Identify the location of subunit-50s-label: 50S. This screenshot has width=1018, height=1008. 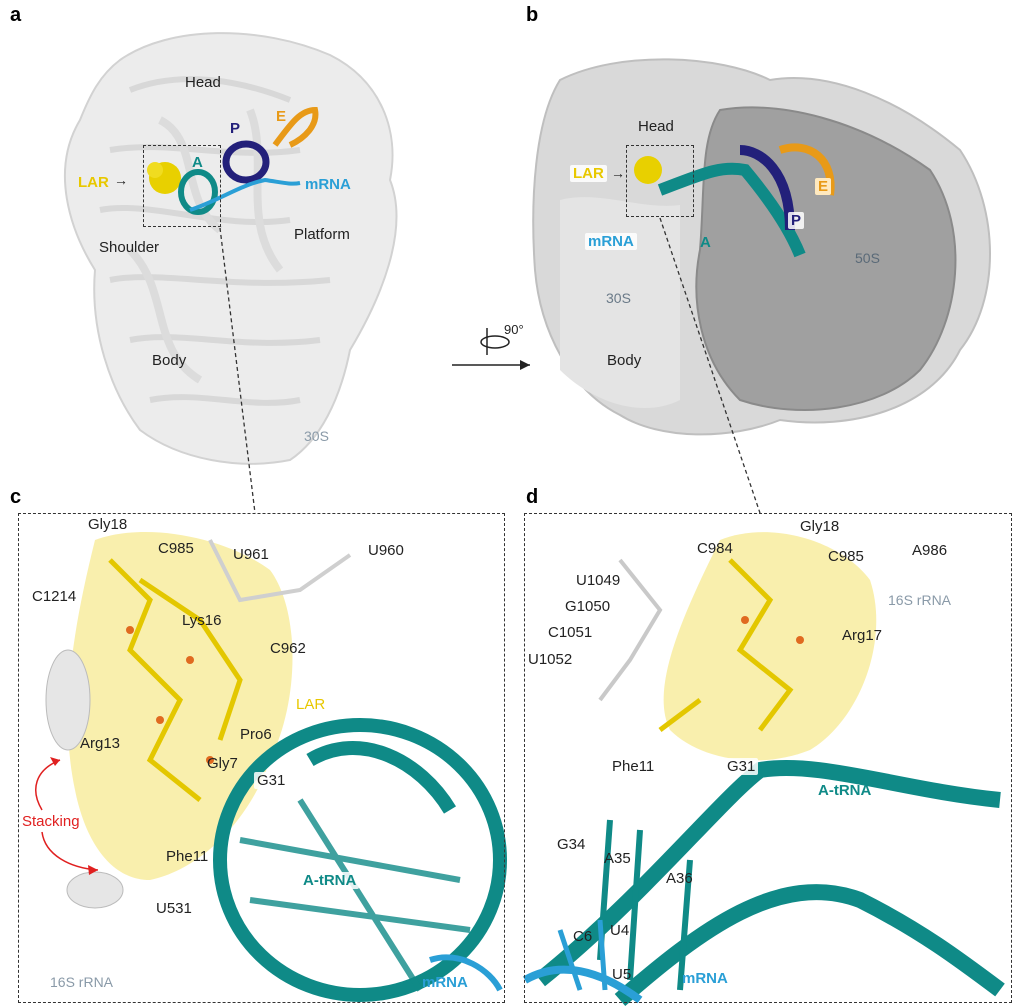
(867, 258).